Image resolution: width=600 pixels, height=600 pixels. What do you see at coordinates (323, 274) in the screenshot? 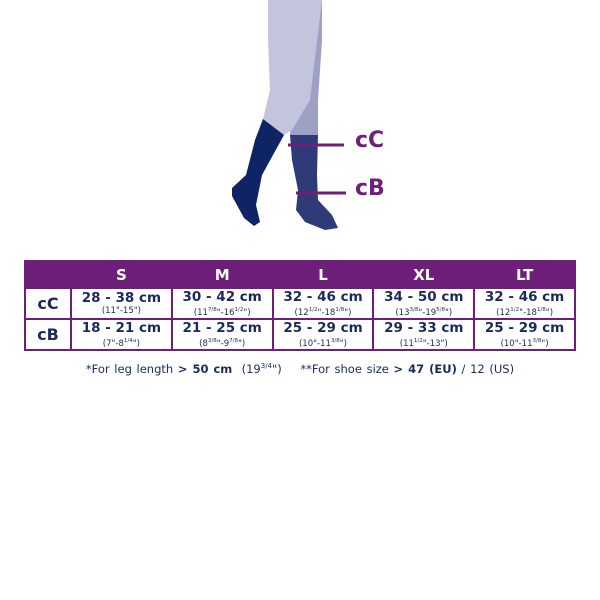
I see `header-size: L` at bounding box center [323, 274].